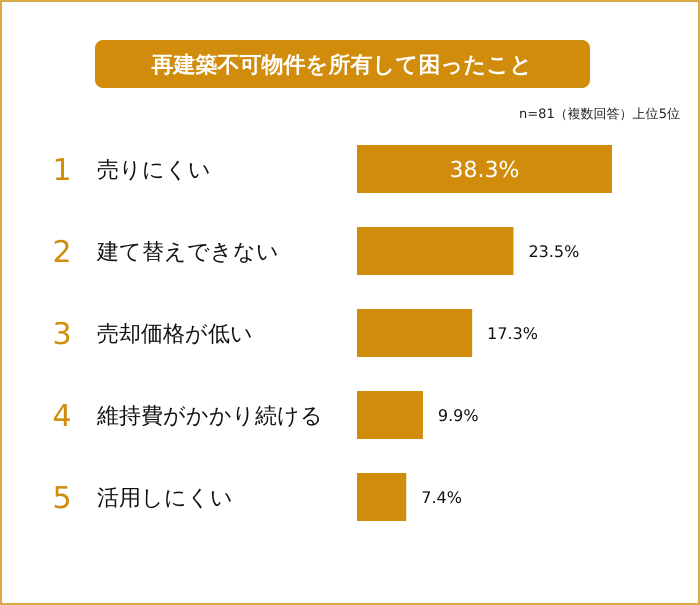 The height and width of the screenshot is (605, 700). What do you see at coordinates (341, 65) in the screenshot?
I see `chart-title: 再建築不可物件を所有して困ったこと` at bounding box center [341, 65].